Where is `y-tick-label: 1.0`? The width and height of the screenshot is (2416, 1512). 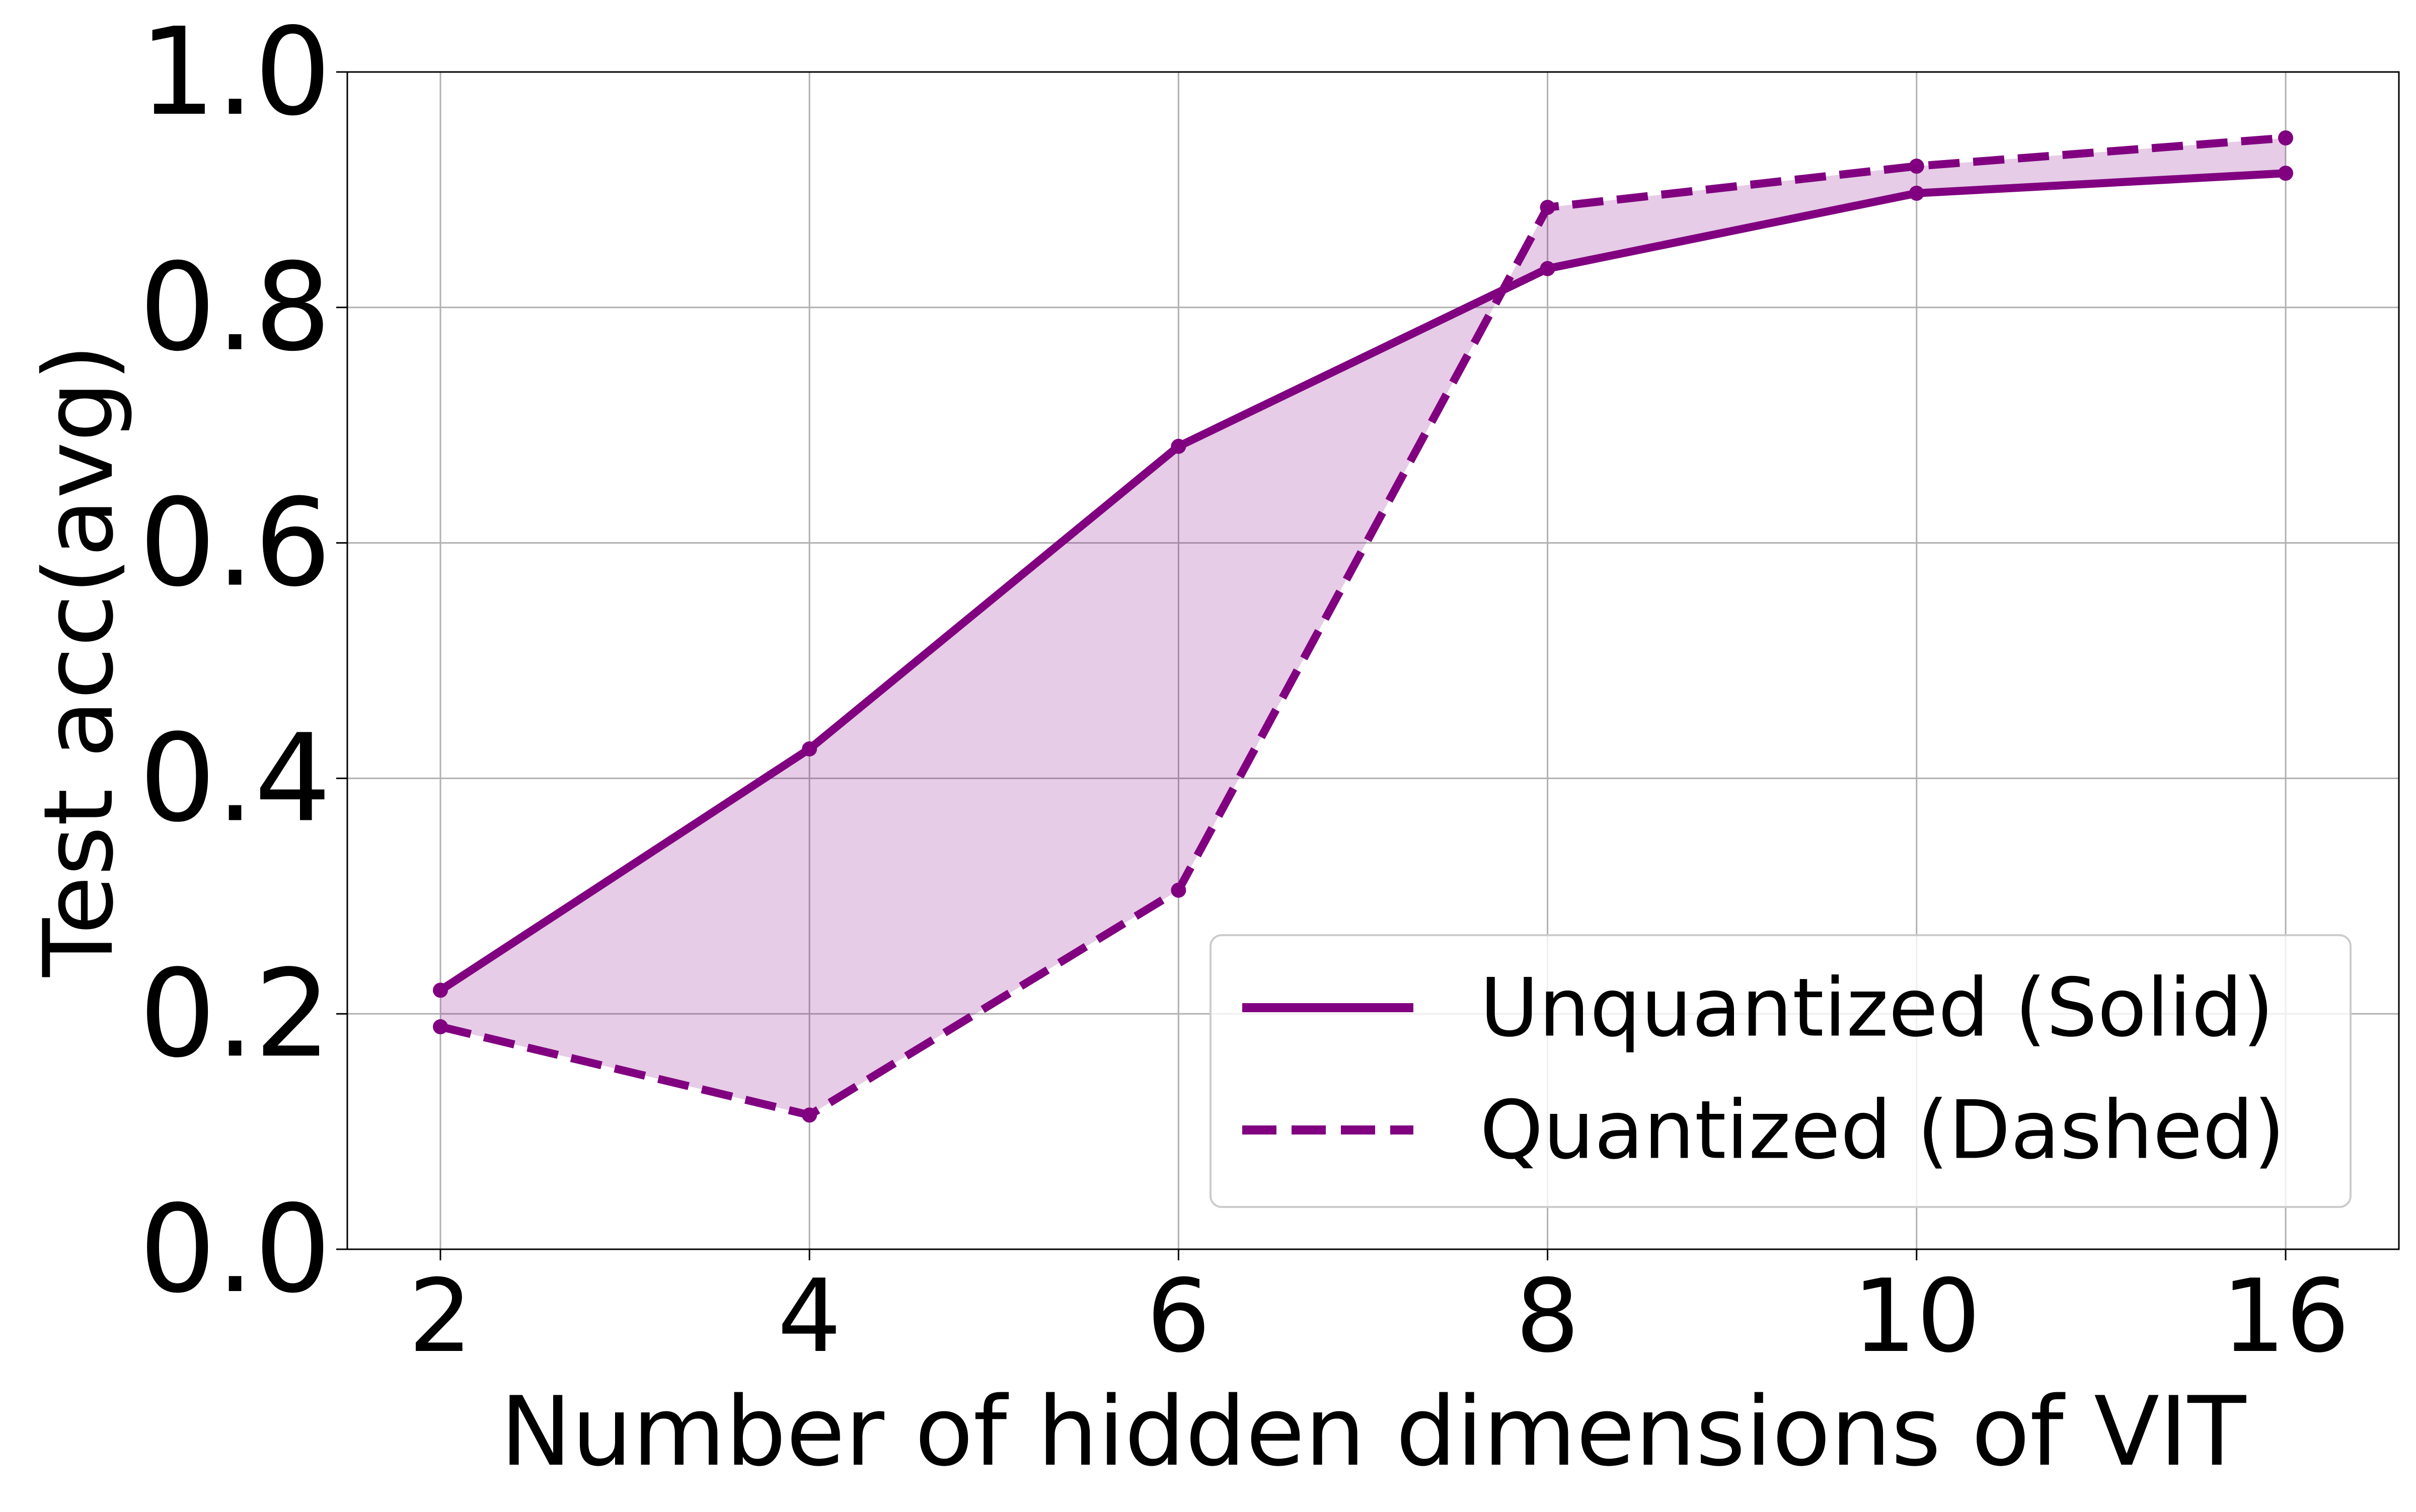
y-tick-label: 1.0 is located at coordinates (235, 72).